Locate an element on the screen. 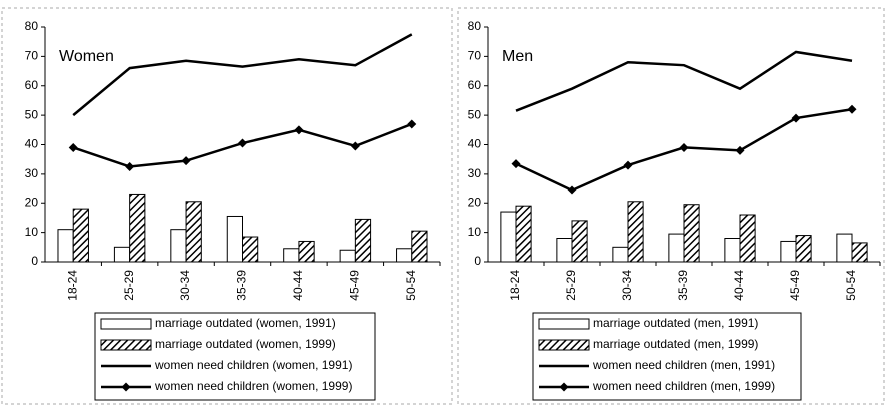 This screenshot has height=407, width=887. legend-label: women need children (men, 1999) is located at coordinates (683, 386).